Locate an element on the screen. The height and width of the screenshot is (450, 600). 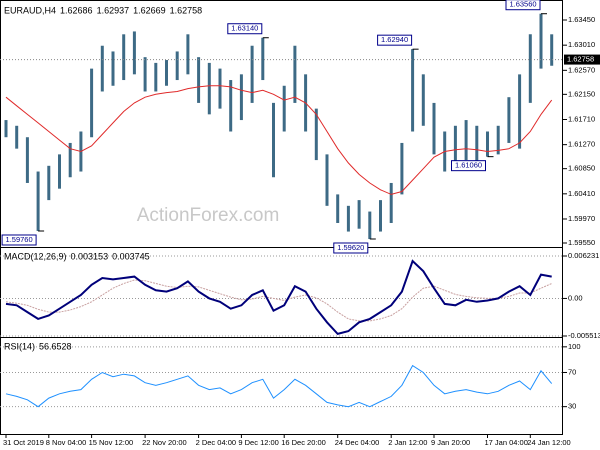
x-tick-label: 17 Jan 04:00 is located at coordinates (506, 442).